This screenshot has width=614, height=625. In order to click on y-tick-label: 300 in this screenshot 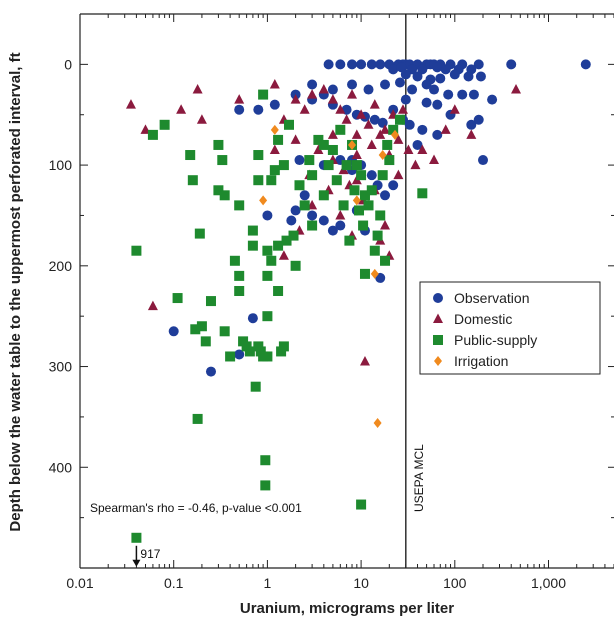, I will do `click(61, 367)`.